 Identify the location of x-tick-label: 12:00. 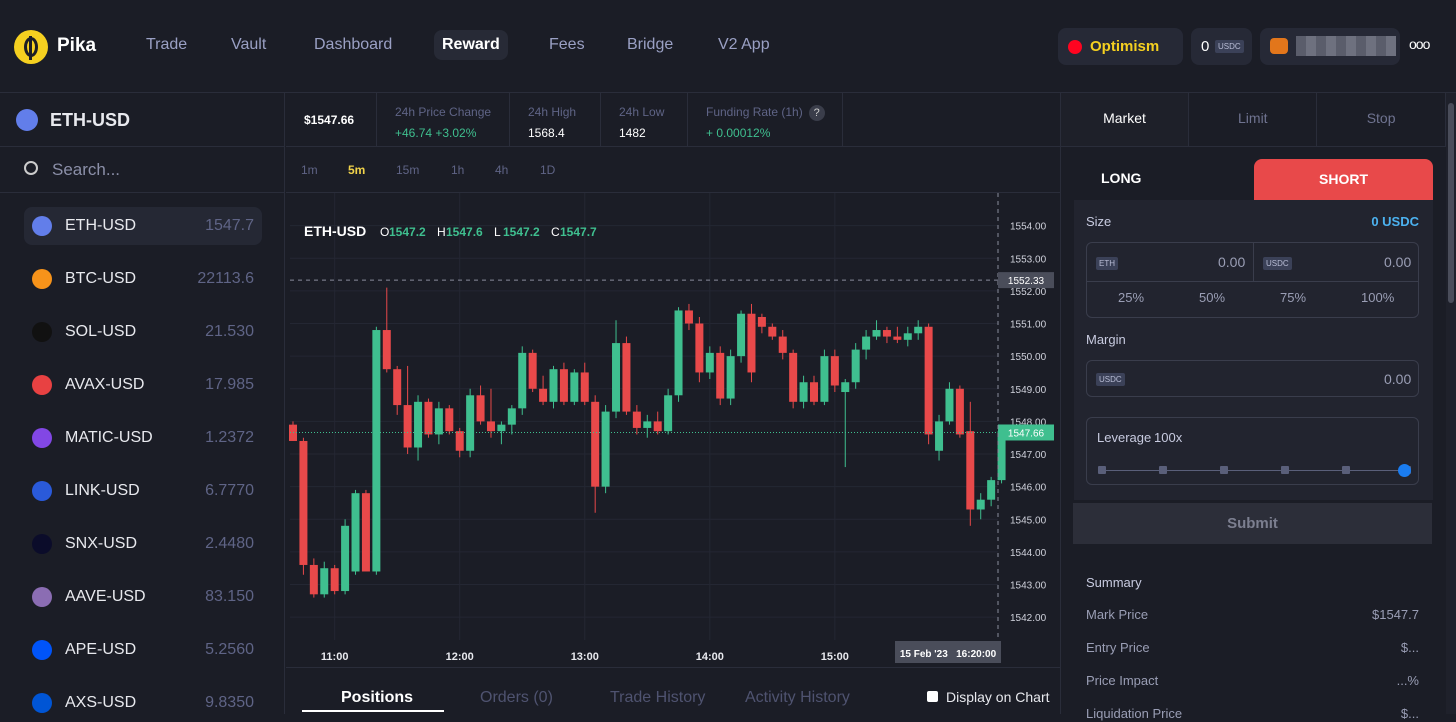
(460, 657).